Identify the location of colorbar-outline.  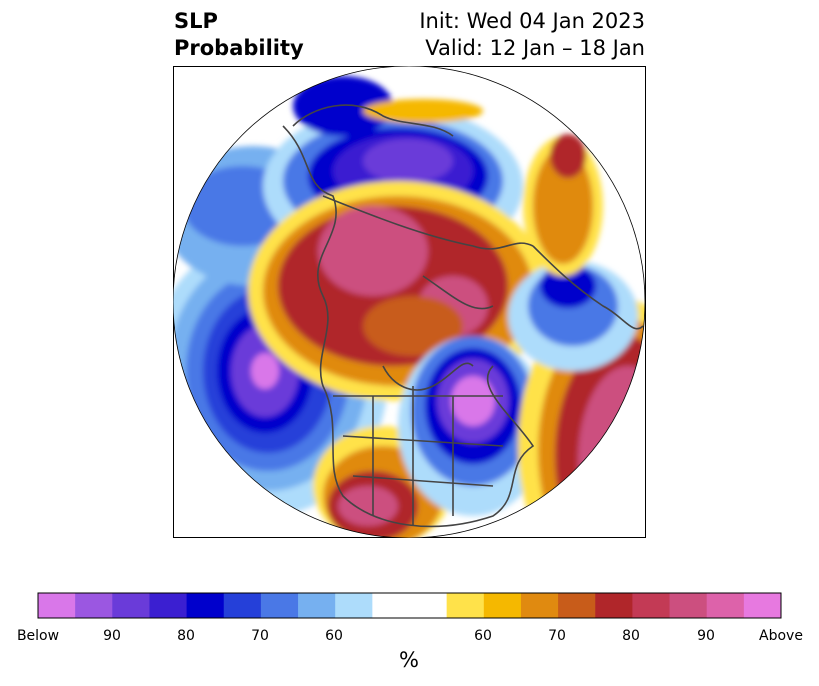
(409, 605).